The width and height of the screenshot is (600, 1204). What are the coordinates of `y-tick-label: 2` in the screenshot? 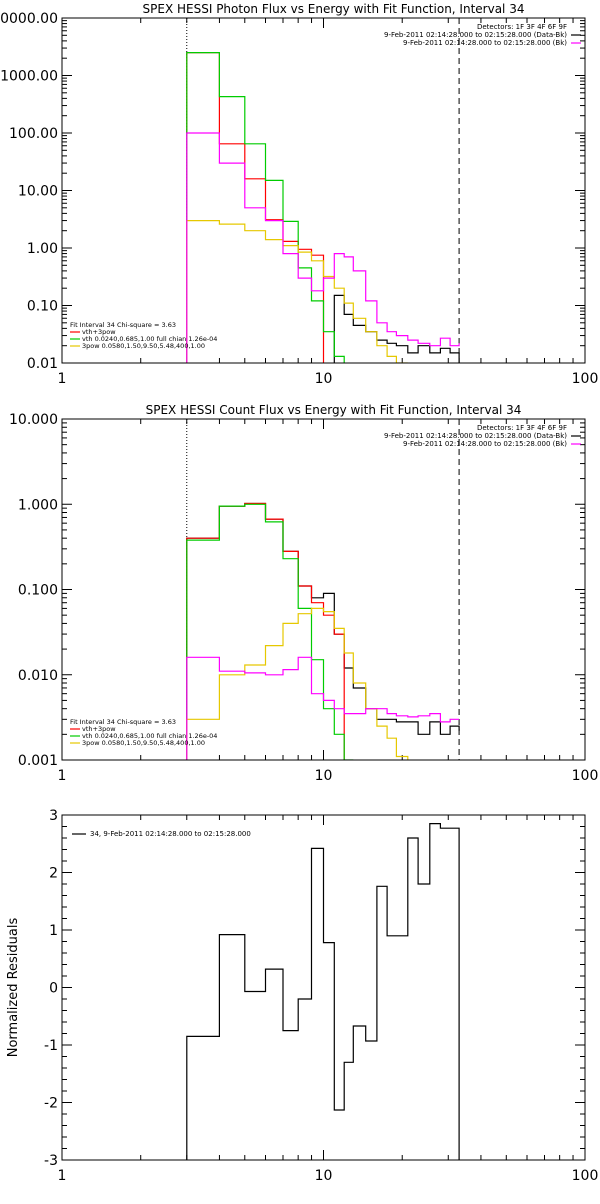 It's located at (53, 874).